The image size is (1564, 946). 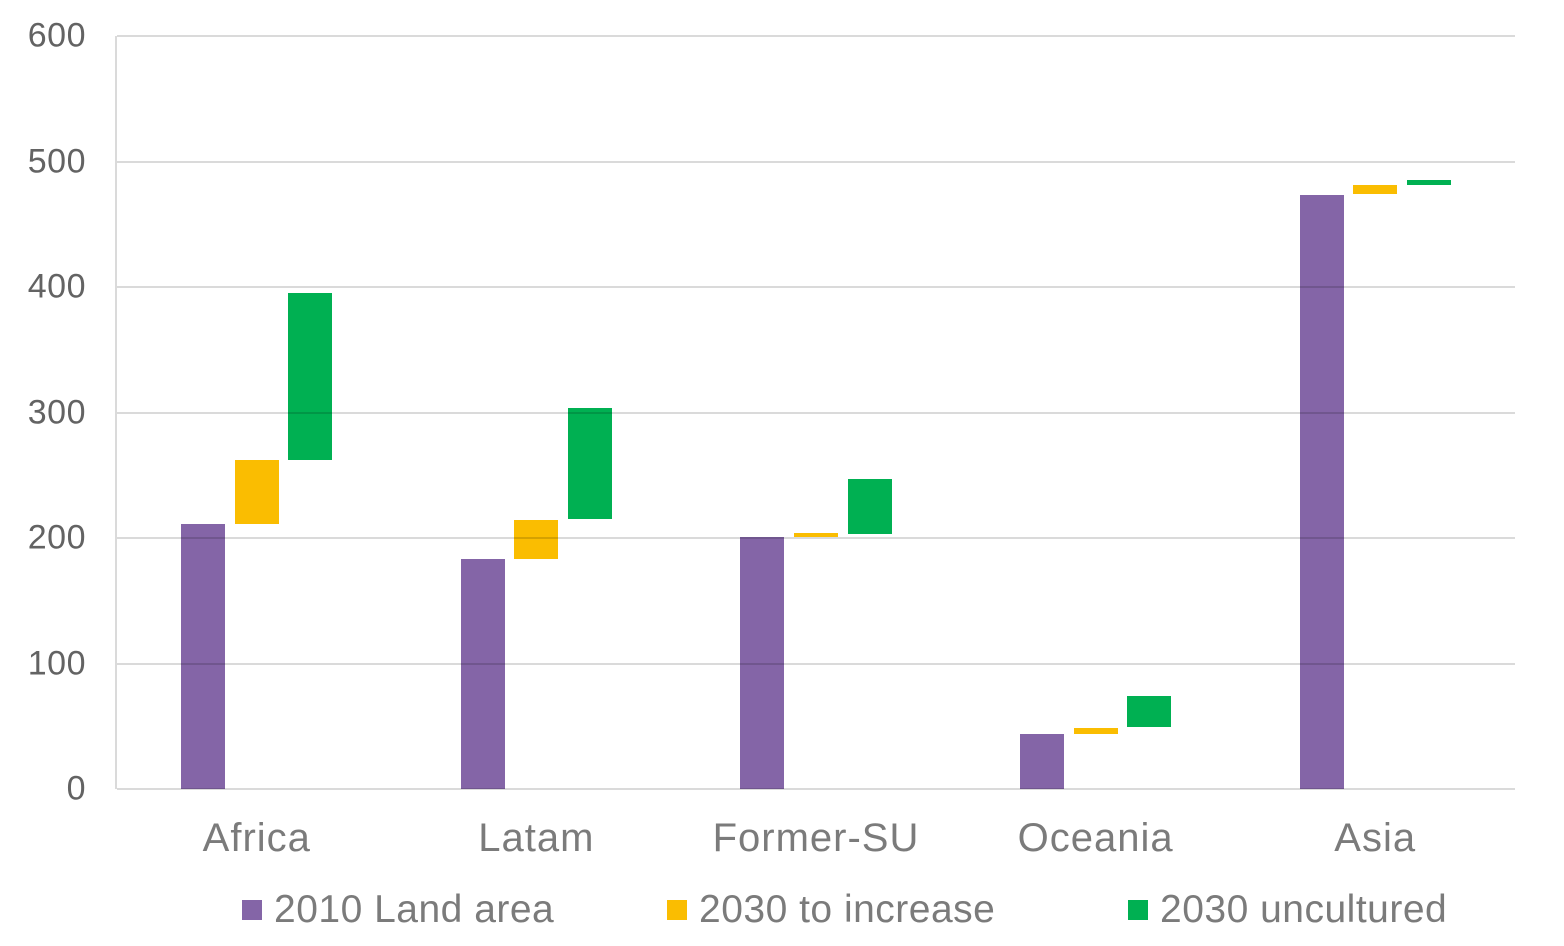 What do you see at coordinates (816, 535) in the screenshot?
I see `bar-former-su-2030-to-increase` at bounding box center [816, 535].